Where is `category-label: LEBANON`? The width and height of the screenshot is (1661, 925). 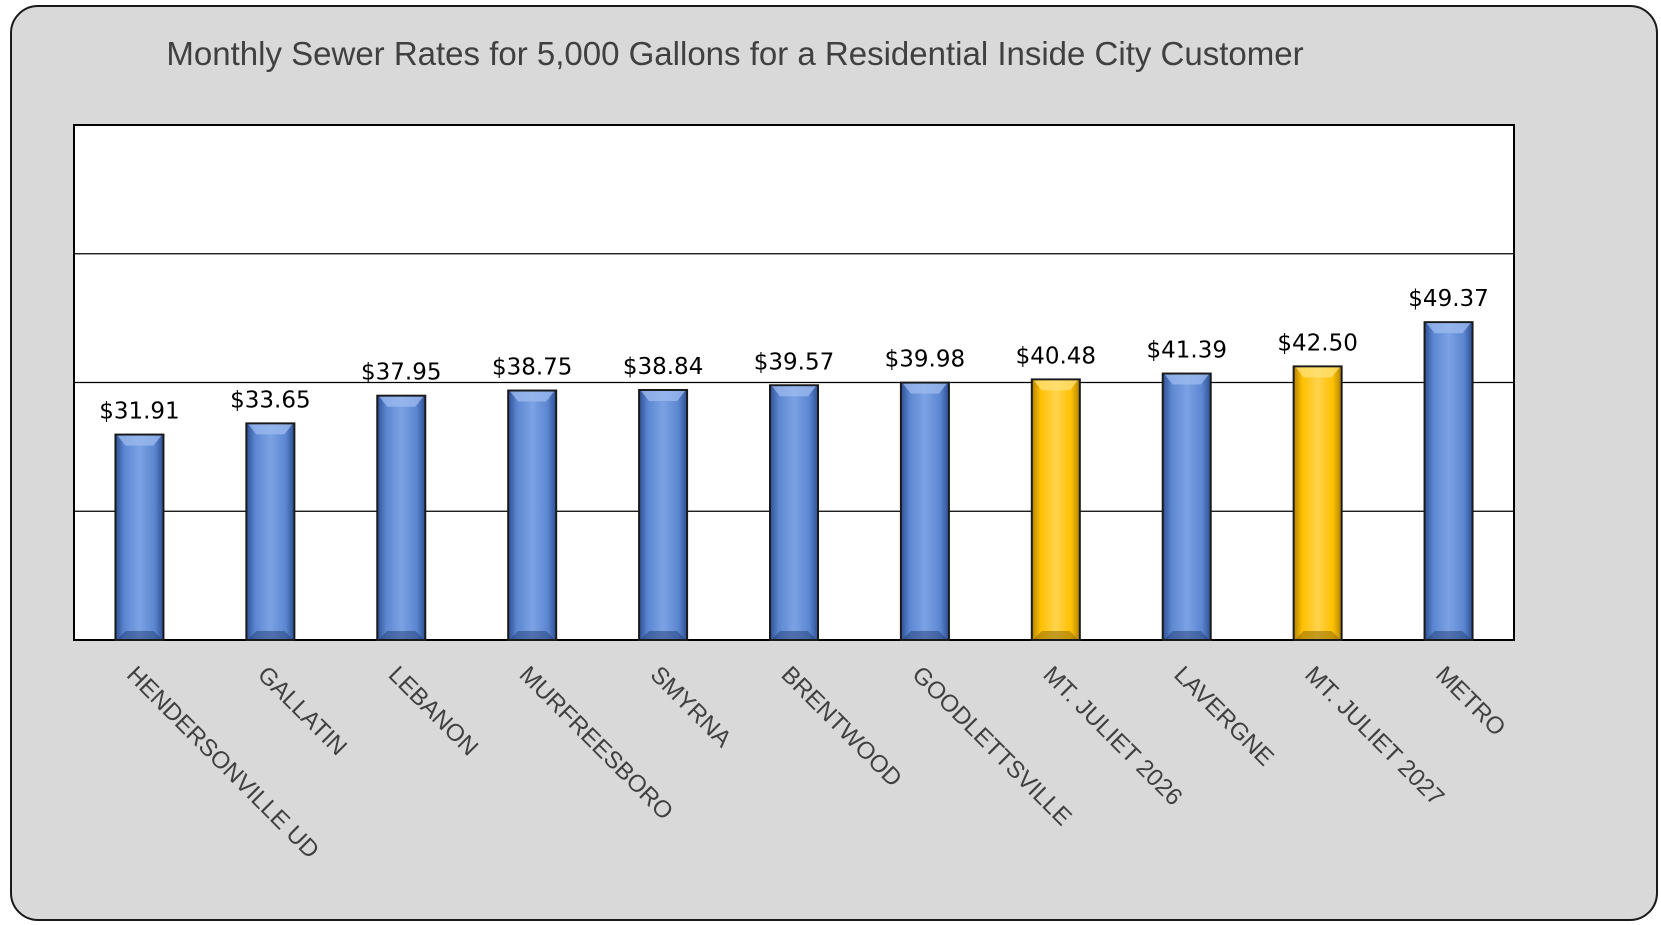
category-label: LEBANON is located at coordinates (433, 711).